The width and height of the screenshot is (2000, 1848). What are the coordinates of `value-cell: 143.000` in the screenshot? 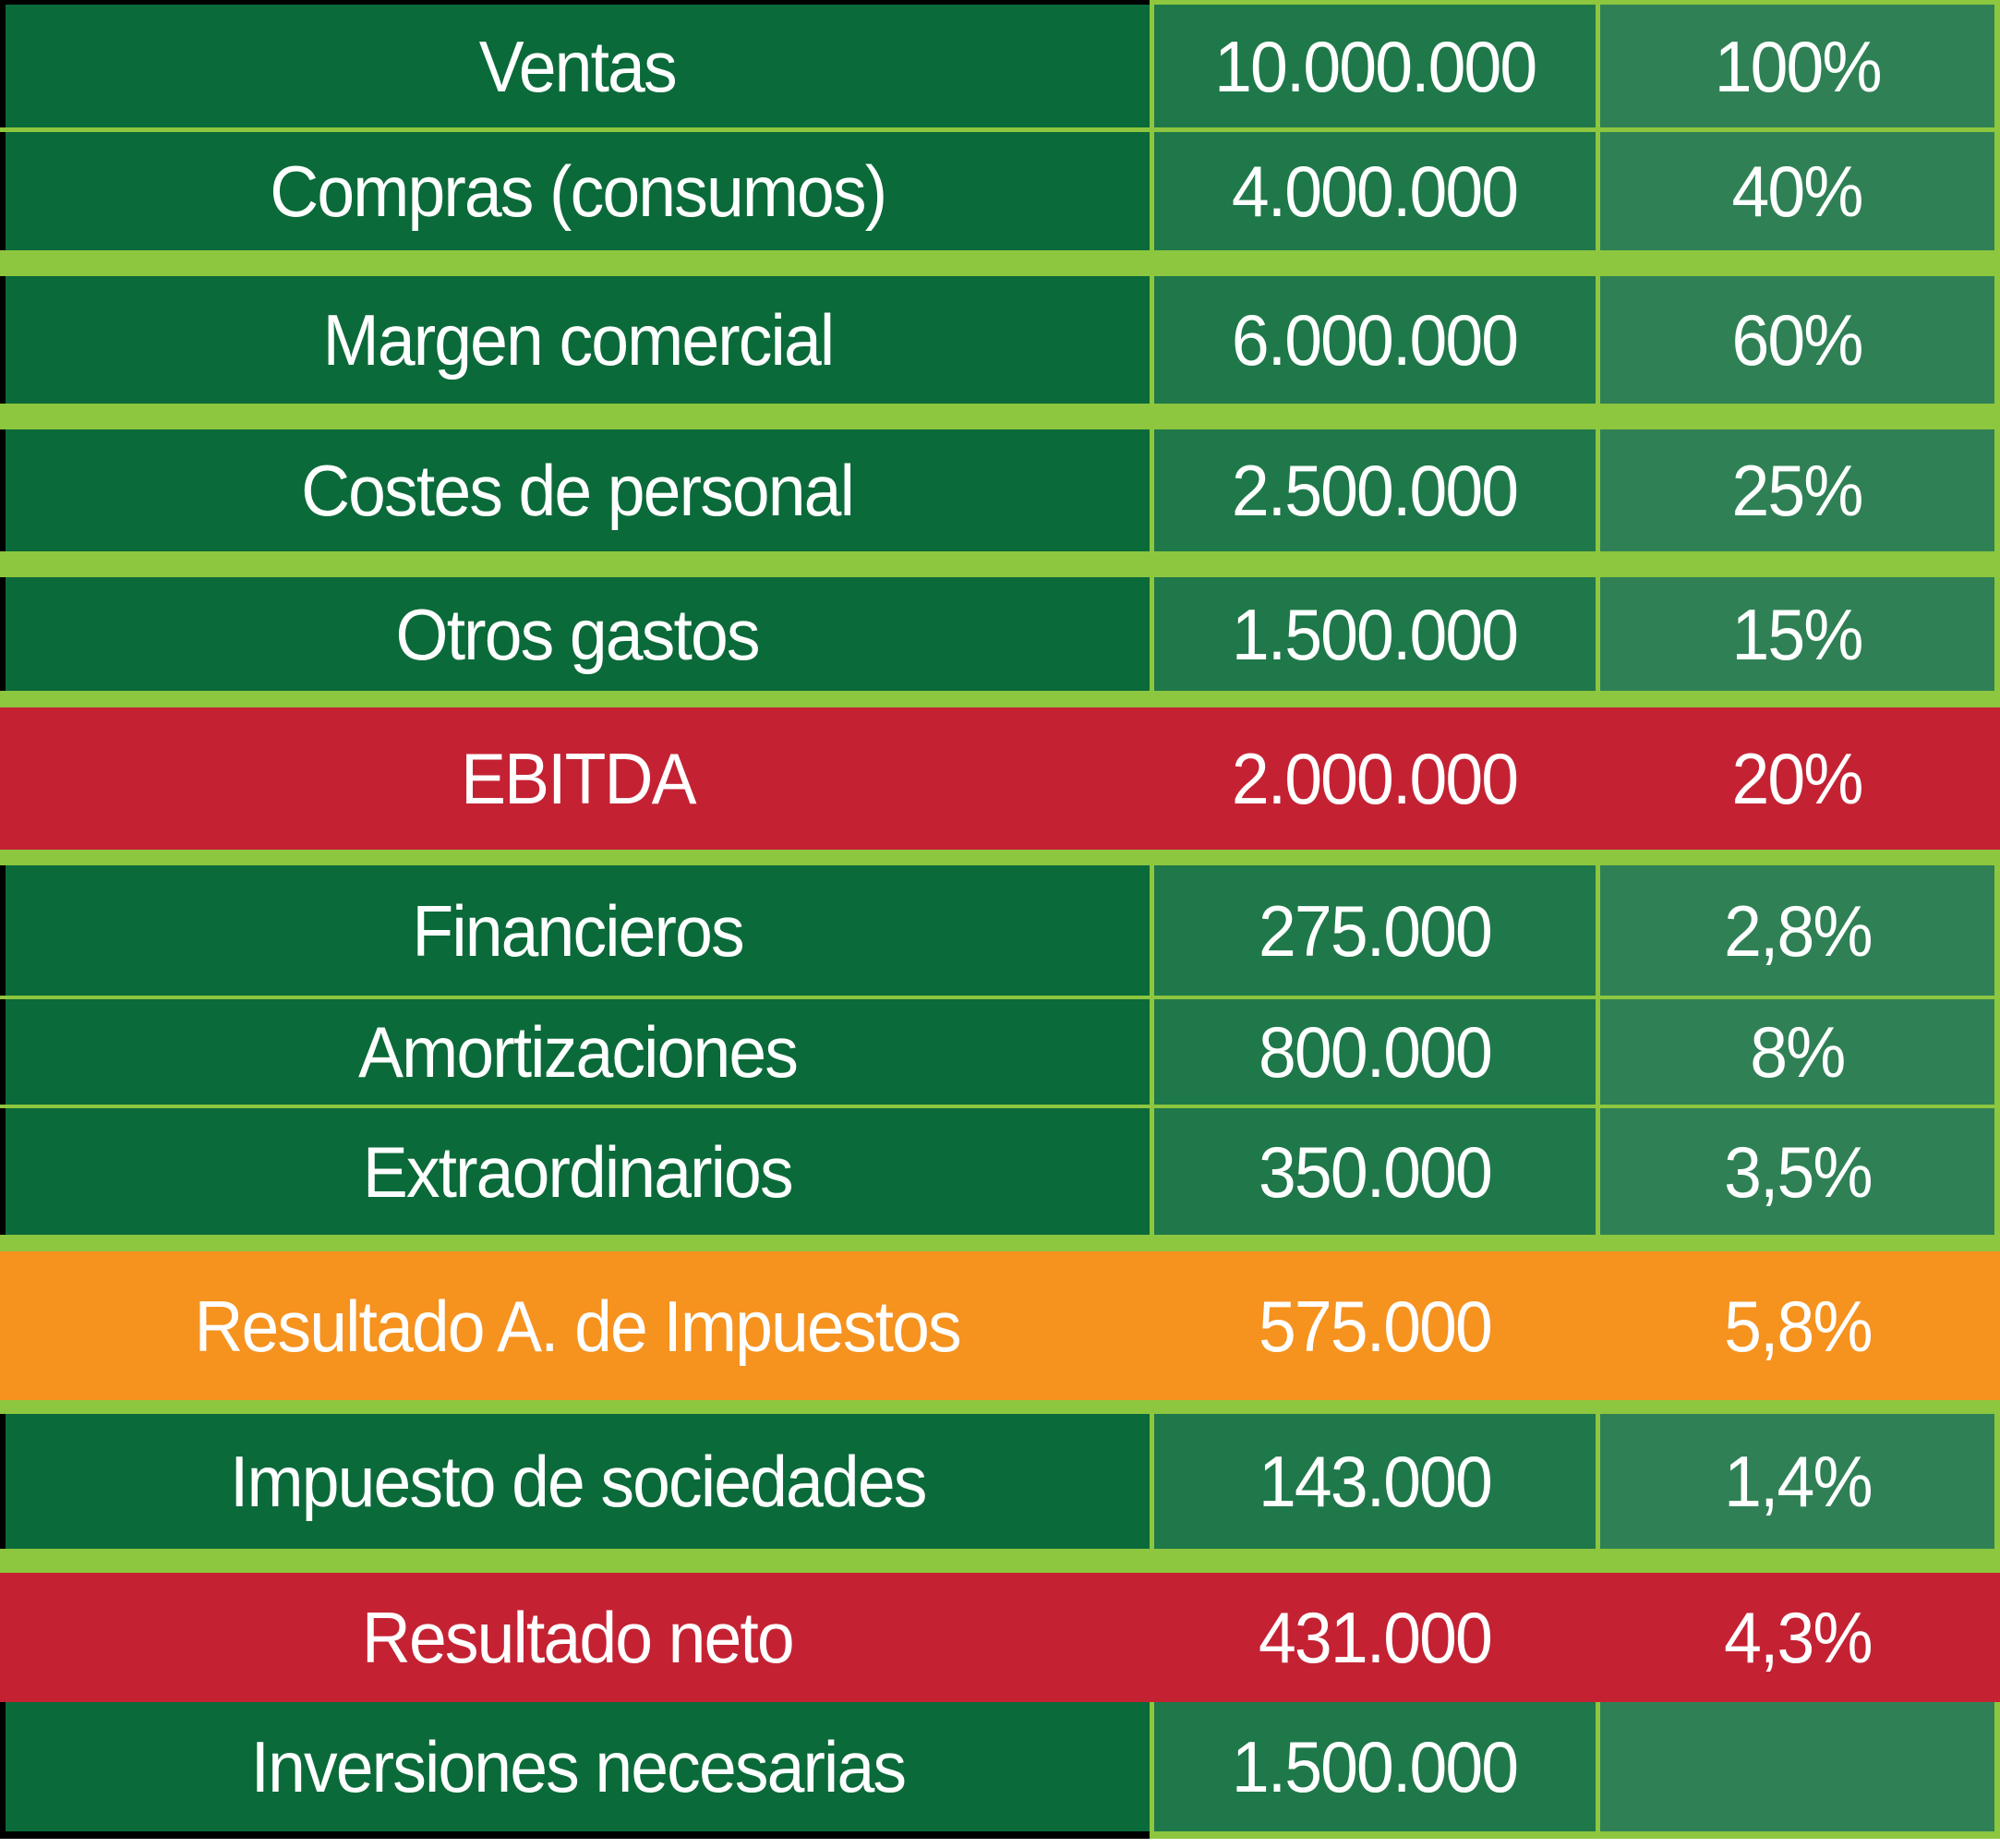 It's located at (1375, 1482).